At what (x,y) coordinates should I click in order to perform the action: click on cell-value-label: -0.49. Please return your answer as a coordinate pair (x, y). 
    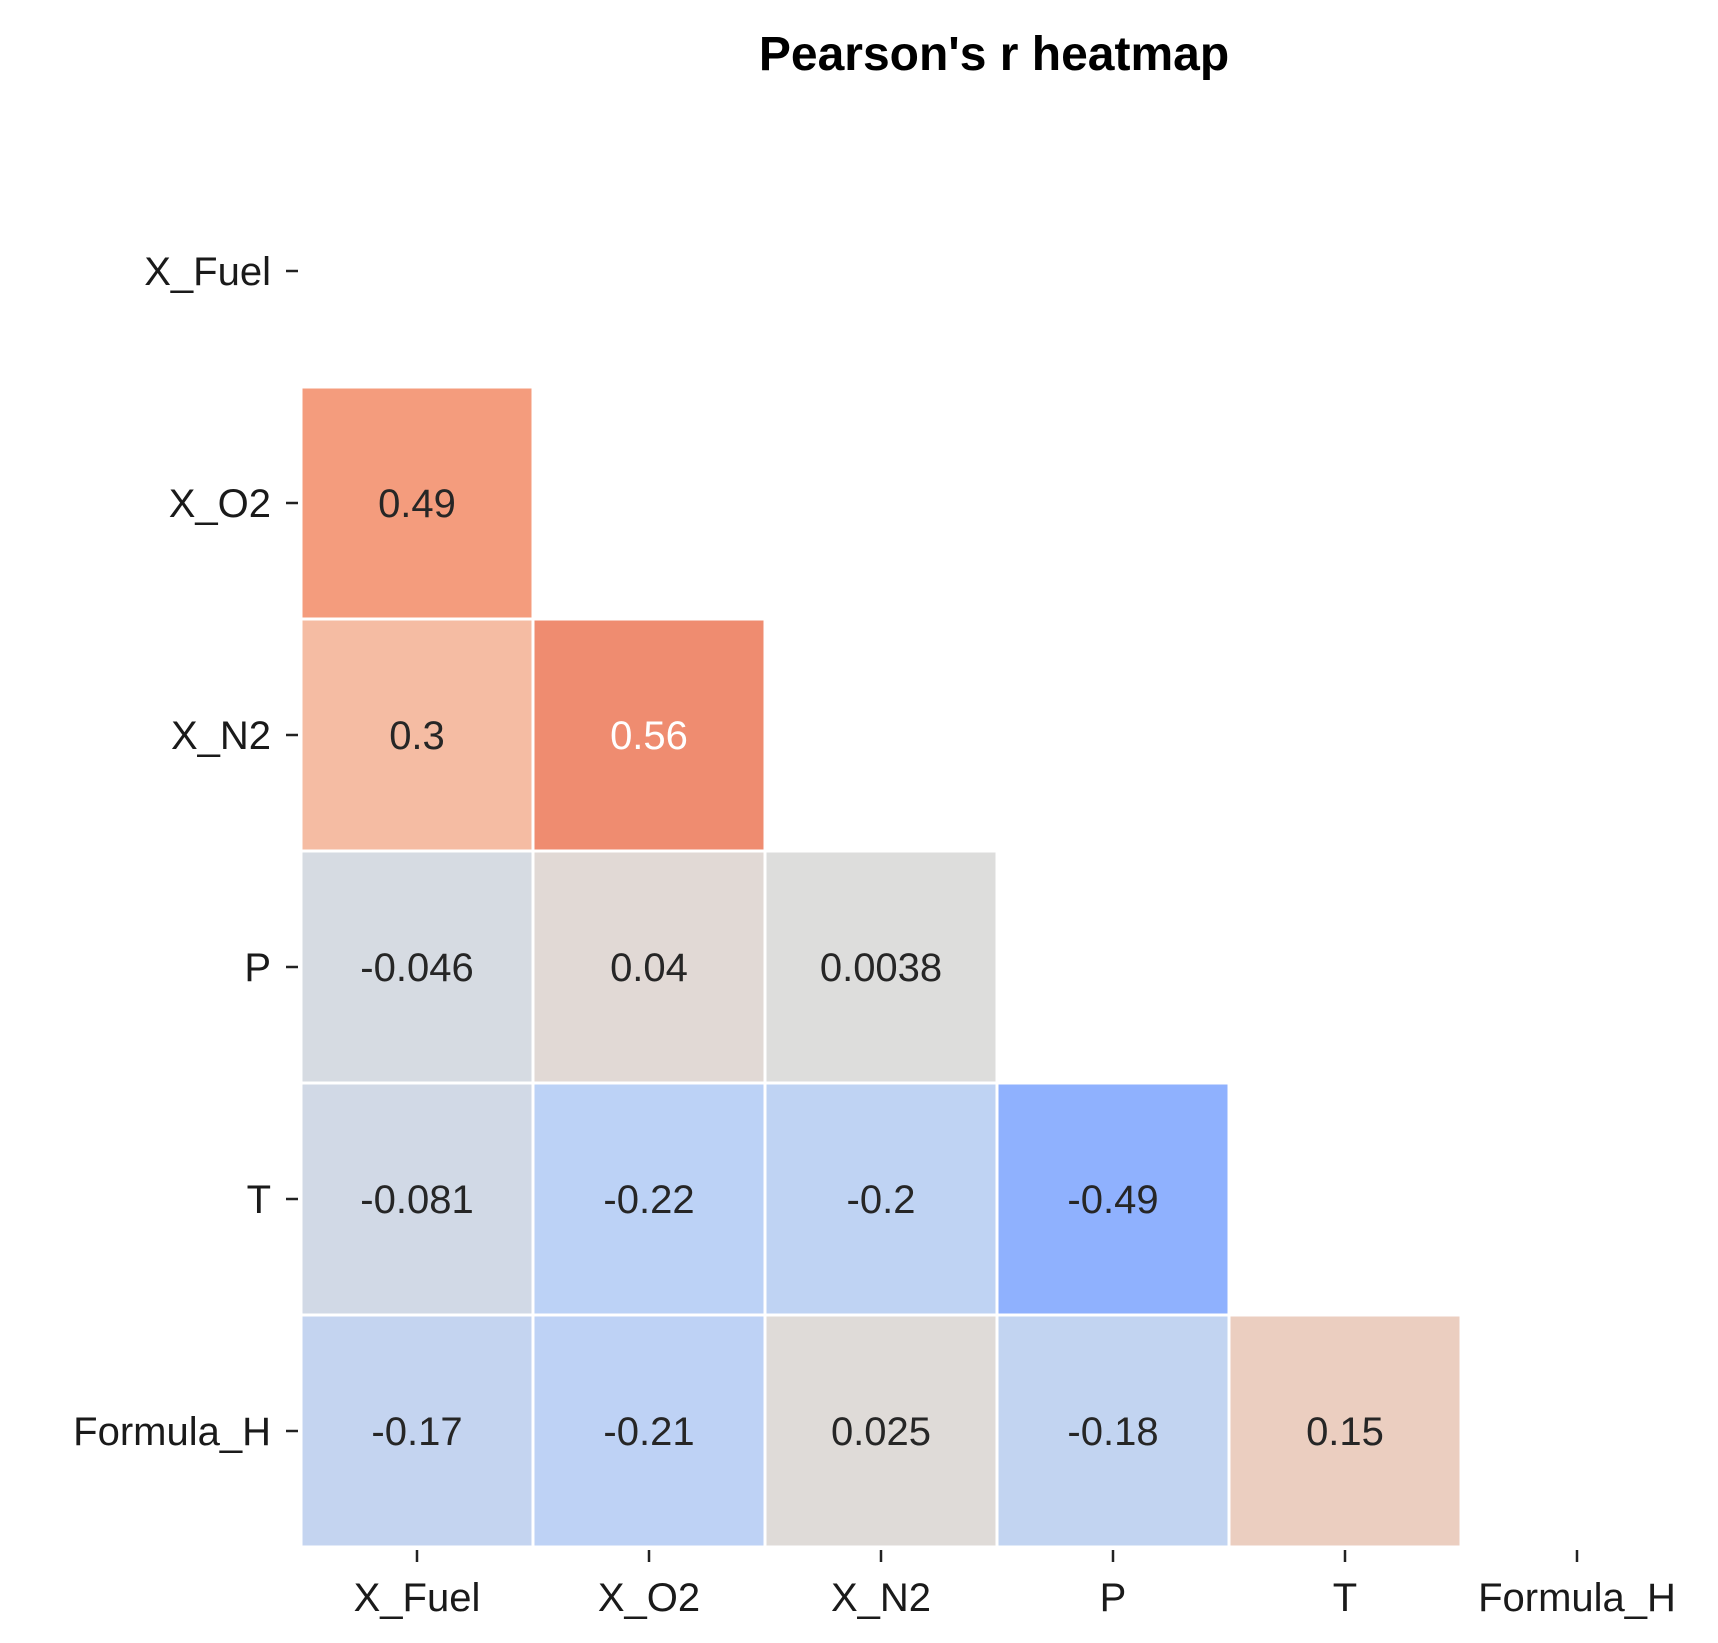
    Looking at the image, I should click on (1112, 1200).